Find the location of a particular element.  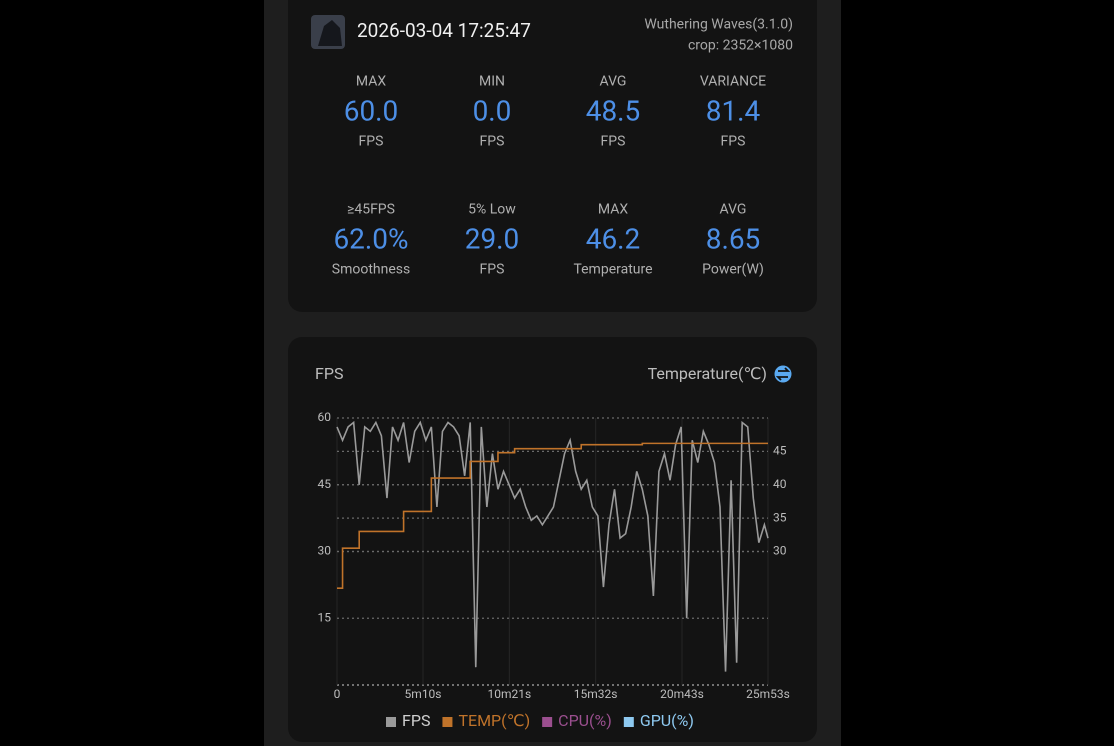

stat-unit: Temperature is located at coordinates (612, 270).